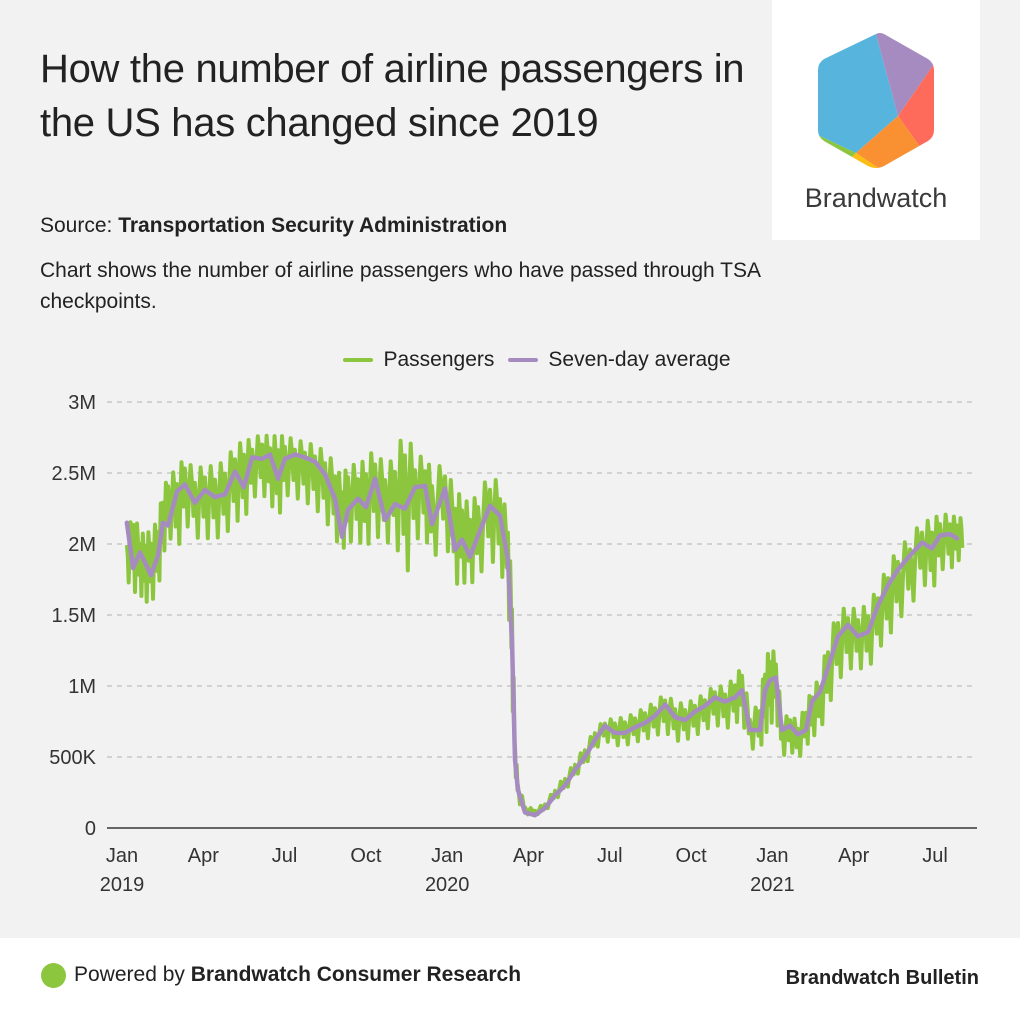 The height and width of the screenshot is (1020, 1020). What do you see at coordinates (916, 107) in the screenshot?
I see `logo-red-segment` at bounding box center [916, 107].